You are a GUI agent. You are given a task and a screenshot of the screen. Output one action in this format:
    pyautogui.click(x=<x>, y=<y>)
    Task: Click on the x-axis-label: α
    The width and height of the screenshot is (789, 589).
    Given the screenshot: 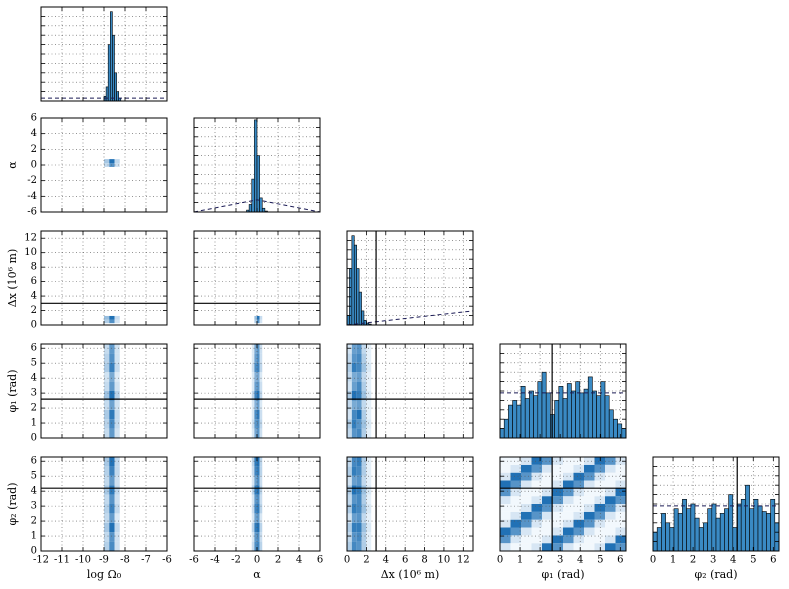 What is the action you would take?
    pyautogui.click(x=257, y=574)
    